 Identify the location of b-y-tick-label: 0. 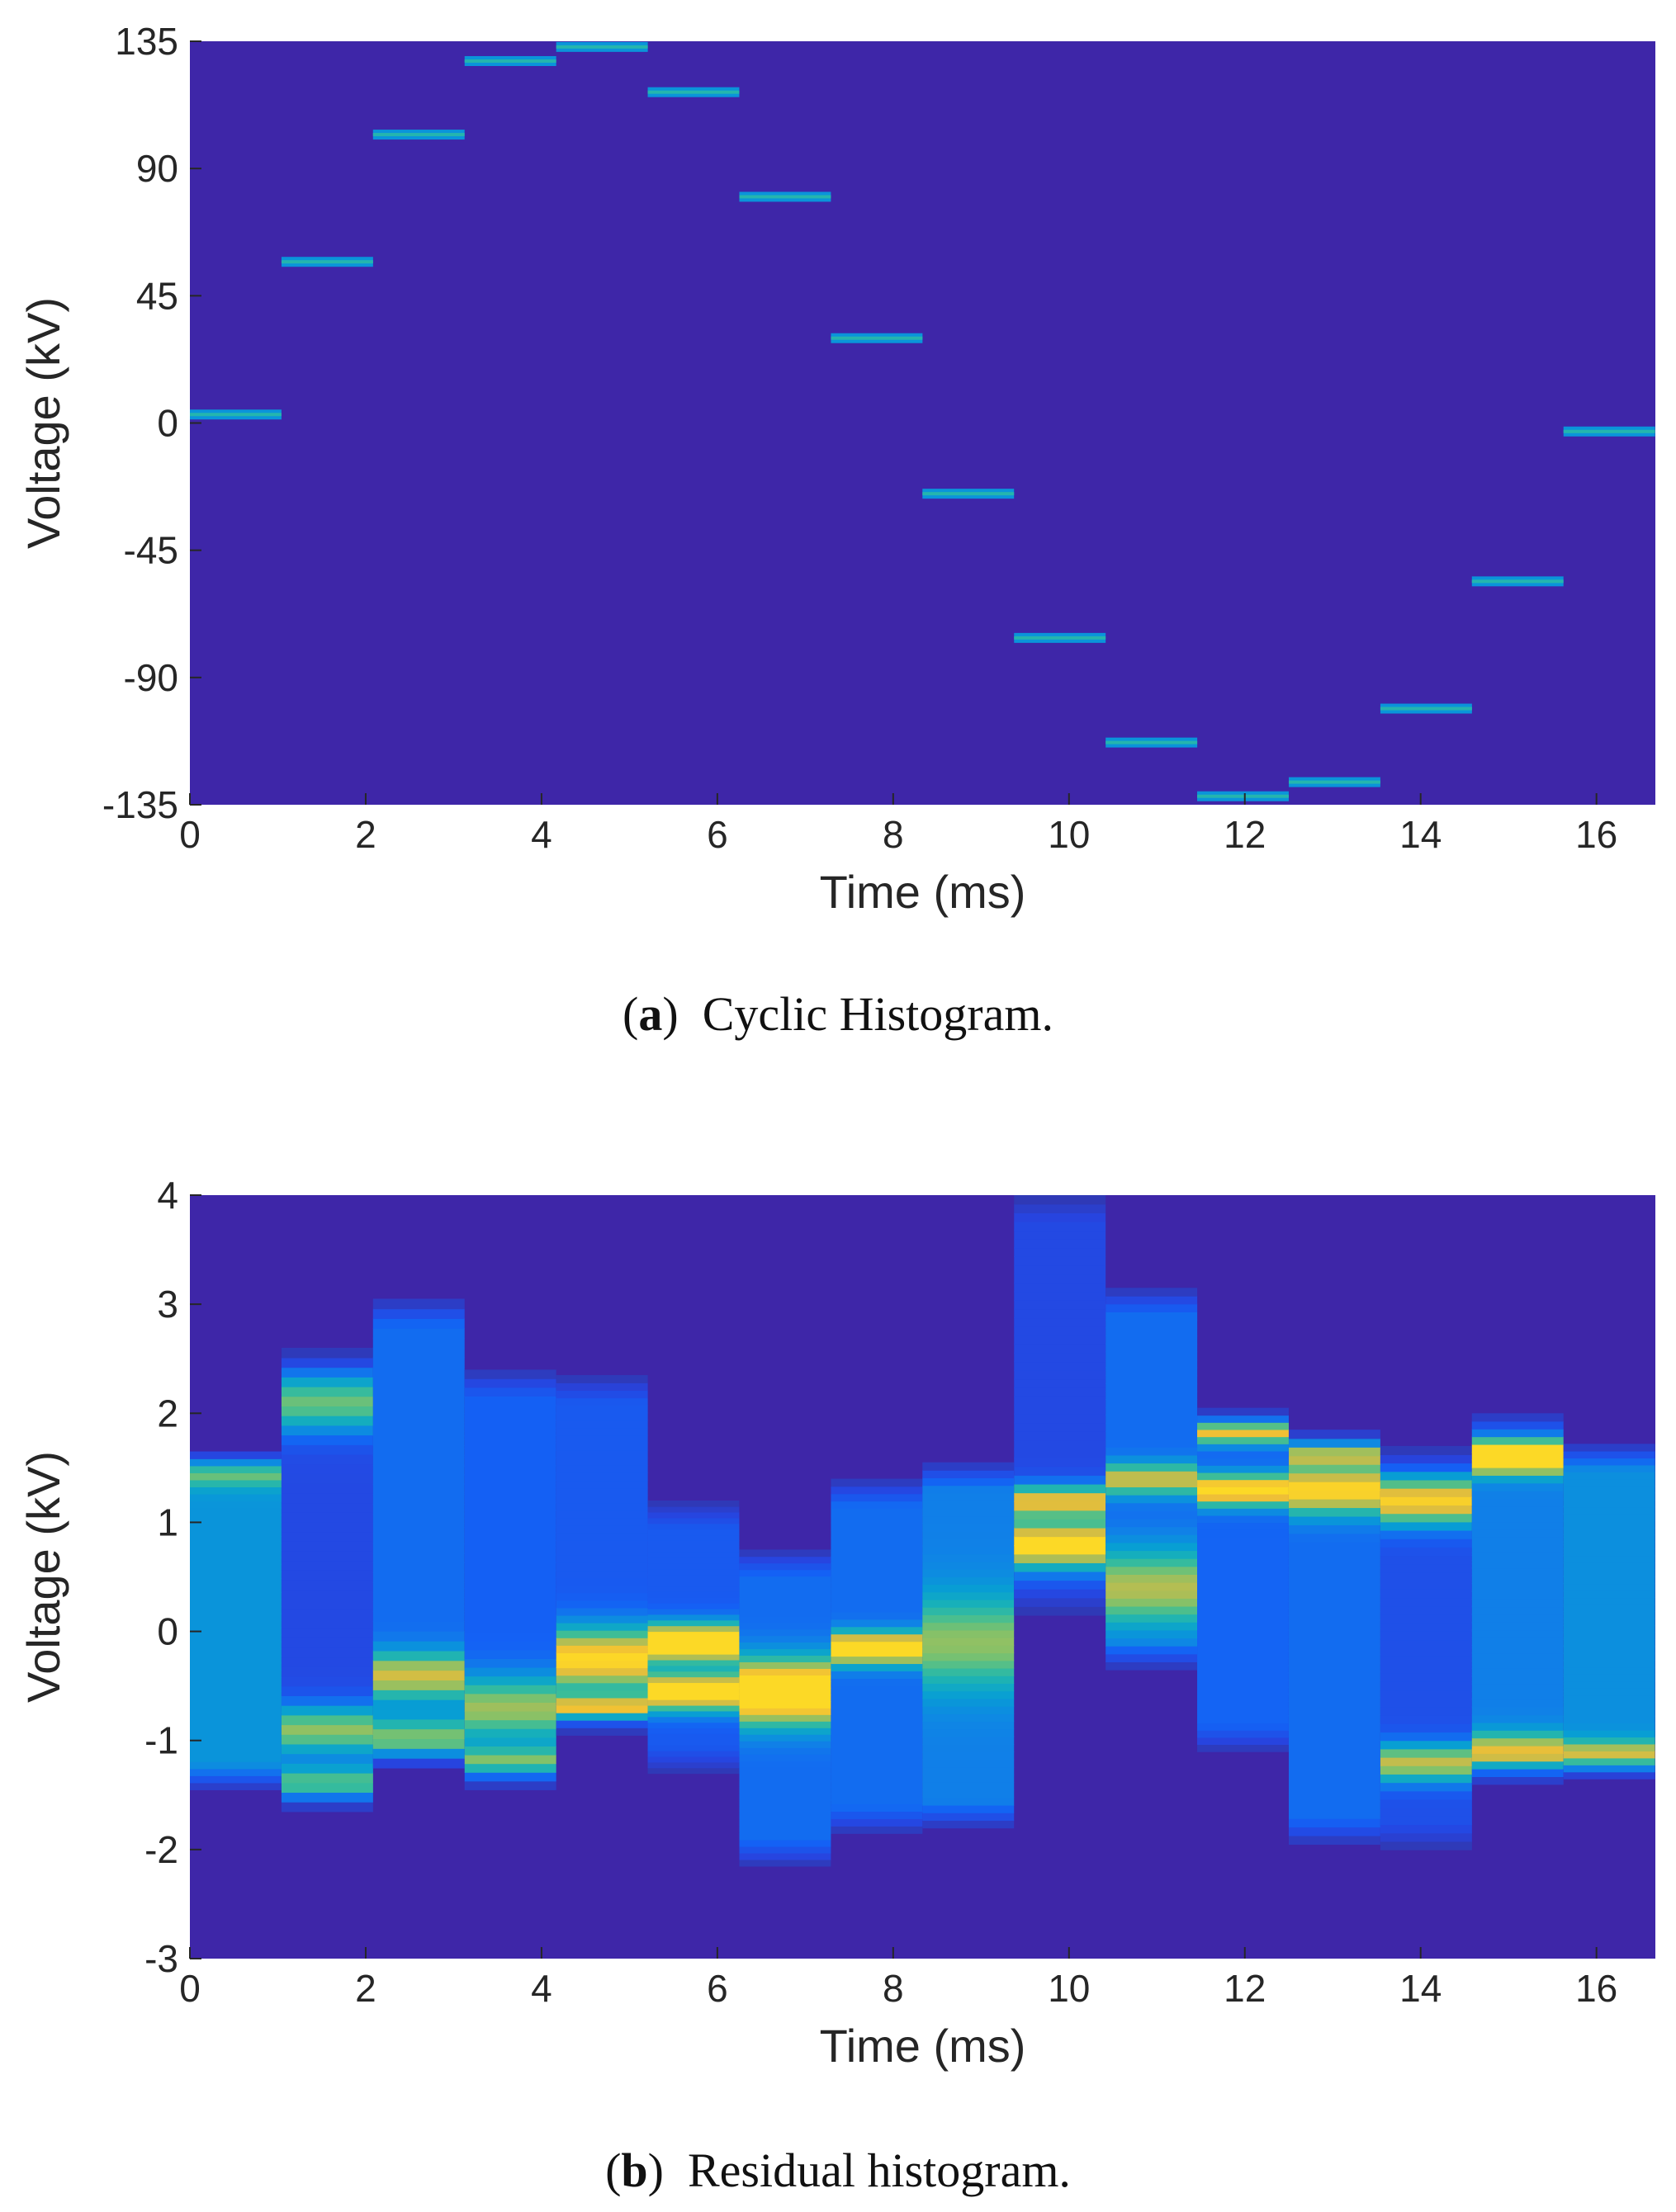
(167, 1631).